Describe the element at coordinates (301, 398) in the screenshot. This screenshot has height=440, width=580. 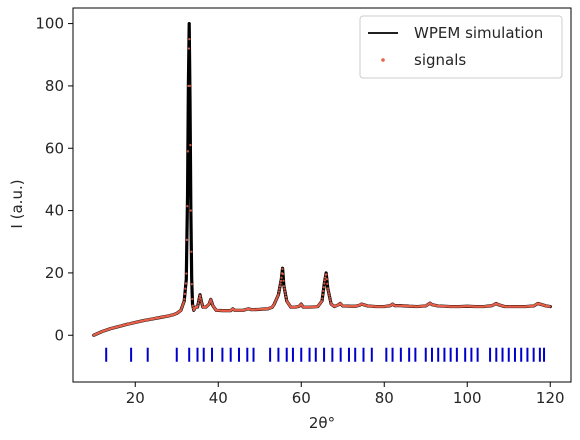
I see `x-tick-label: 60` at that location.